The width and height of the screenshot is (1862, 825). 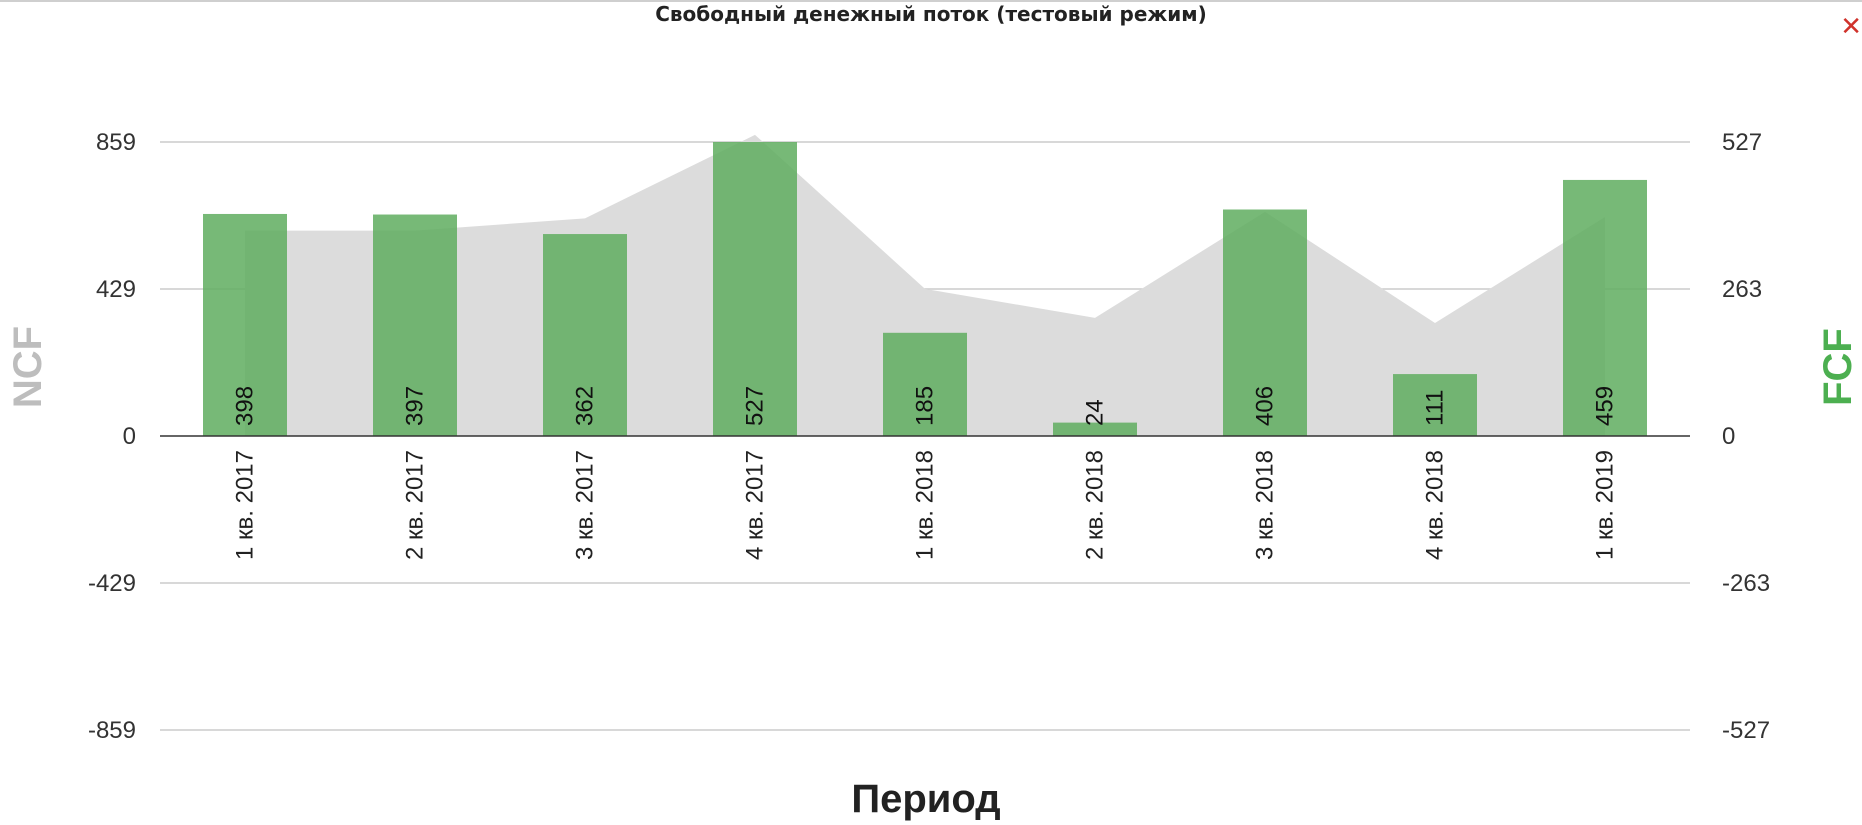 What do you see at coordinates (585, 406) in the screenshot?
I see `bar-value-label: 362` at bounding box center [585, 406].